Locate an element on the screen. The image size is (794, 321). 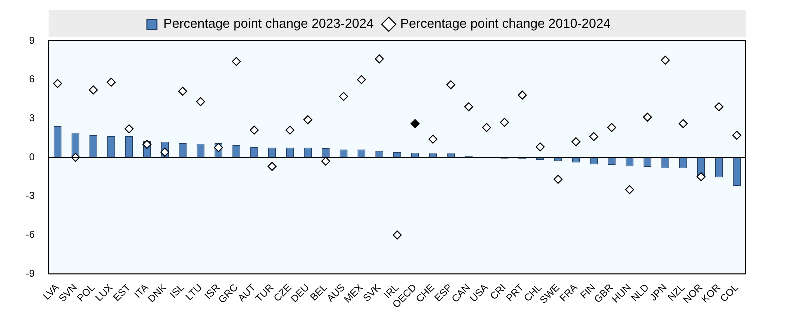
y-tick-label: -6 is located at coordinates (31, 235).